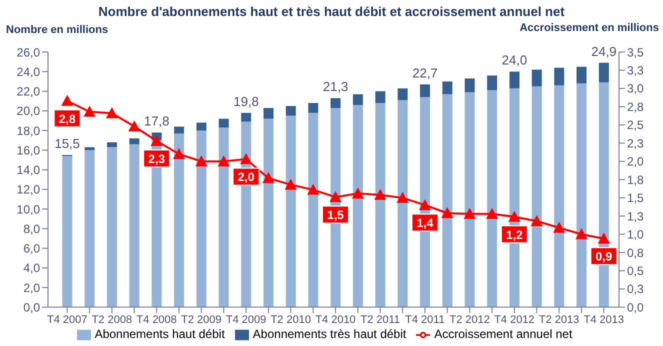 Image resolution: width=663 pixels, height=346 pixels. What do you see at coordinates (28, 170) in the screenshot?
I see `y-tick-label: 14,0` at bounding box center [28, 170].